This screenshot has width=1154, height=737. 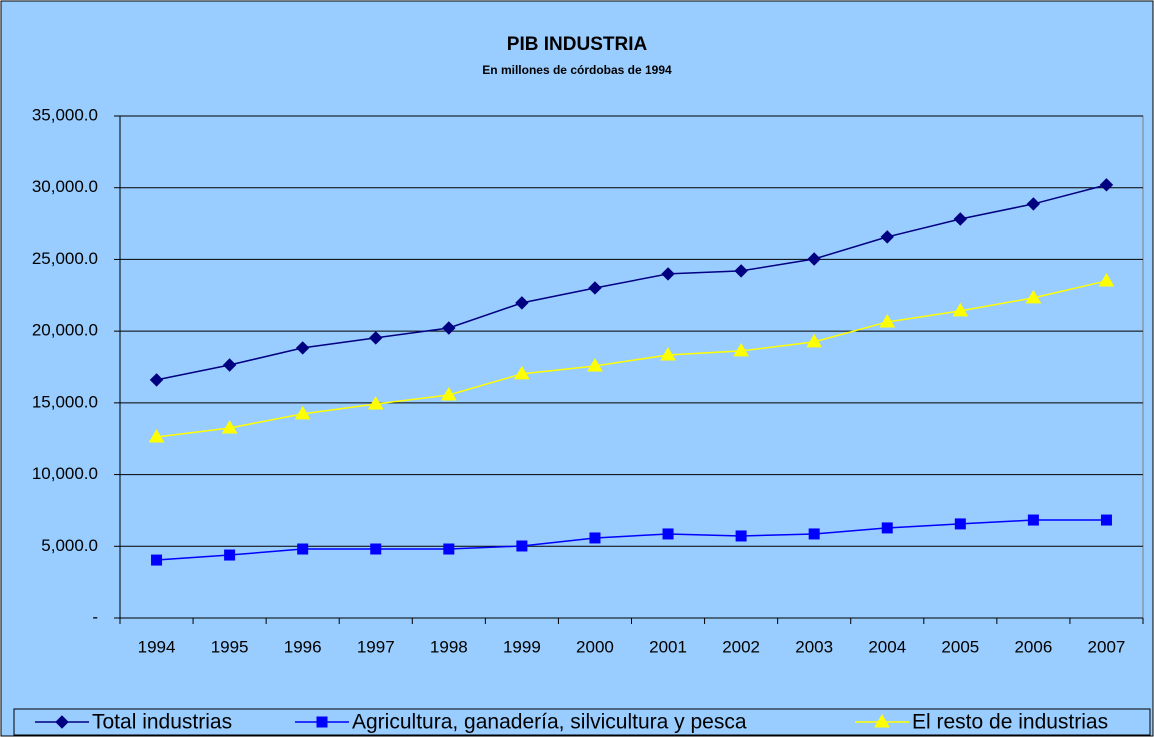 I want to click on x-tick-label: 2003, so click(x=814, y=646).